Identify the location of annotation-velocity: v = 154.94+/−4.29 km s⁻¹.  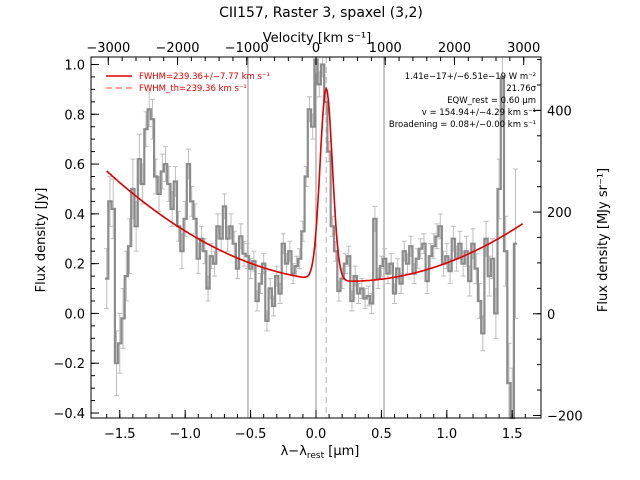
(479, 113).